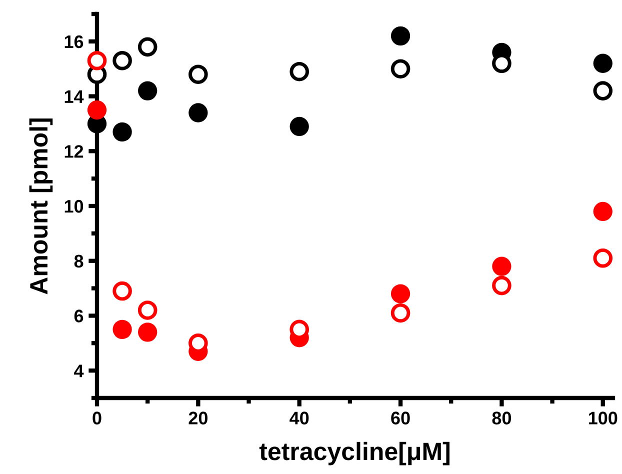 The image size is (622, 474). Describe the element at coordinates (502, 418) in the screenshot. I see `x-tick-label: 80` at that location.